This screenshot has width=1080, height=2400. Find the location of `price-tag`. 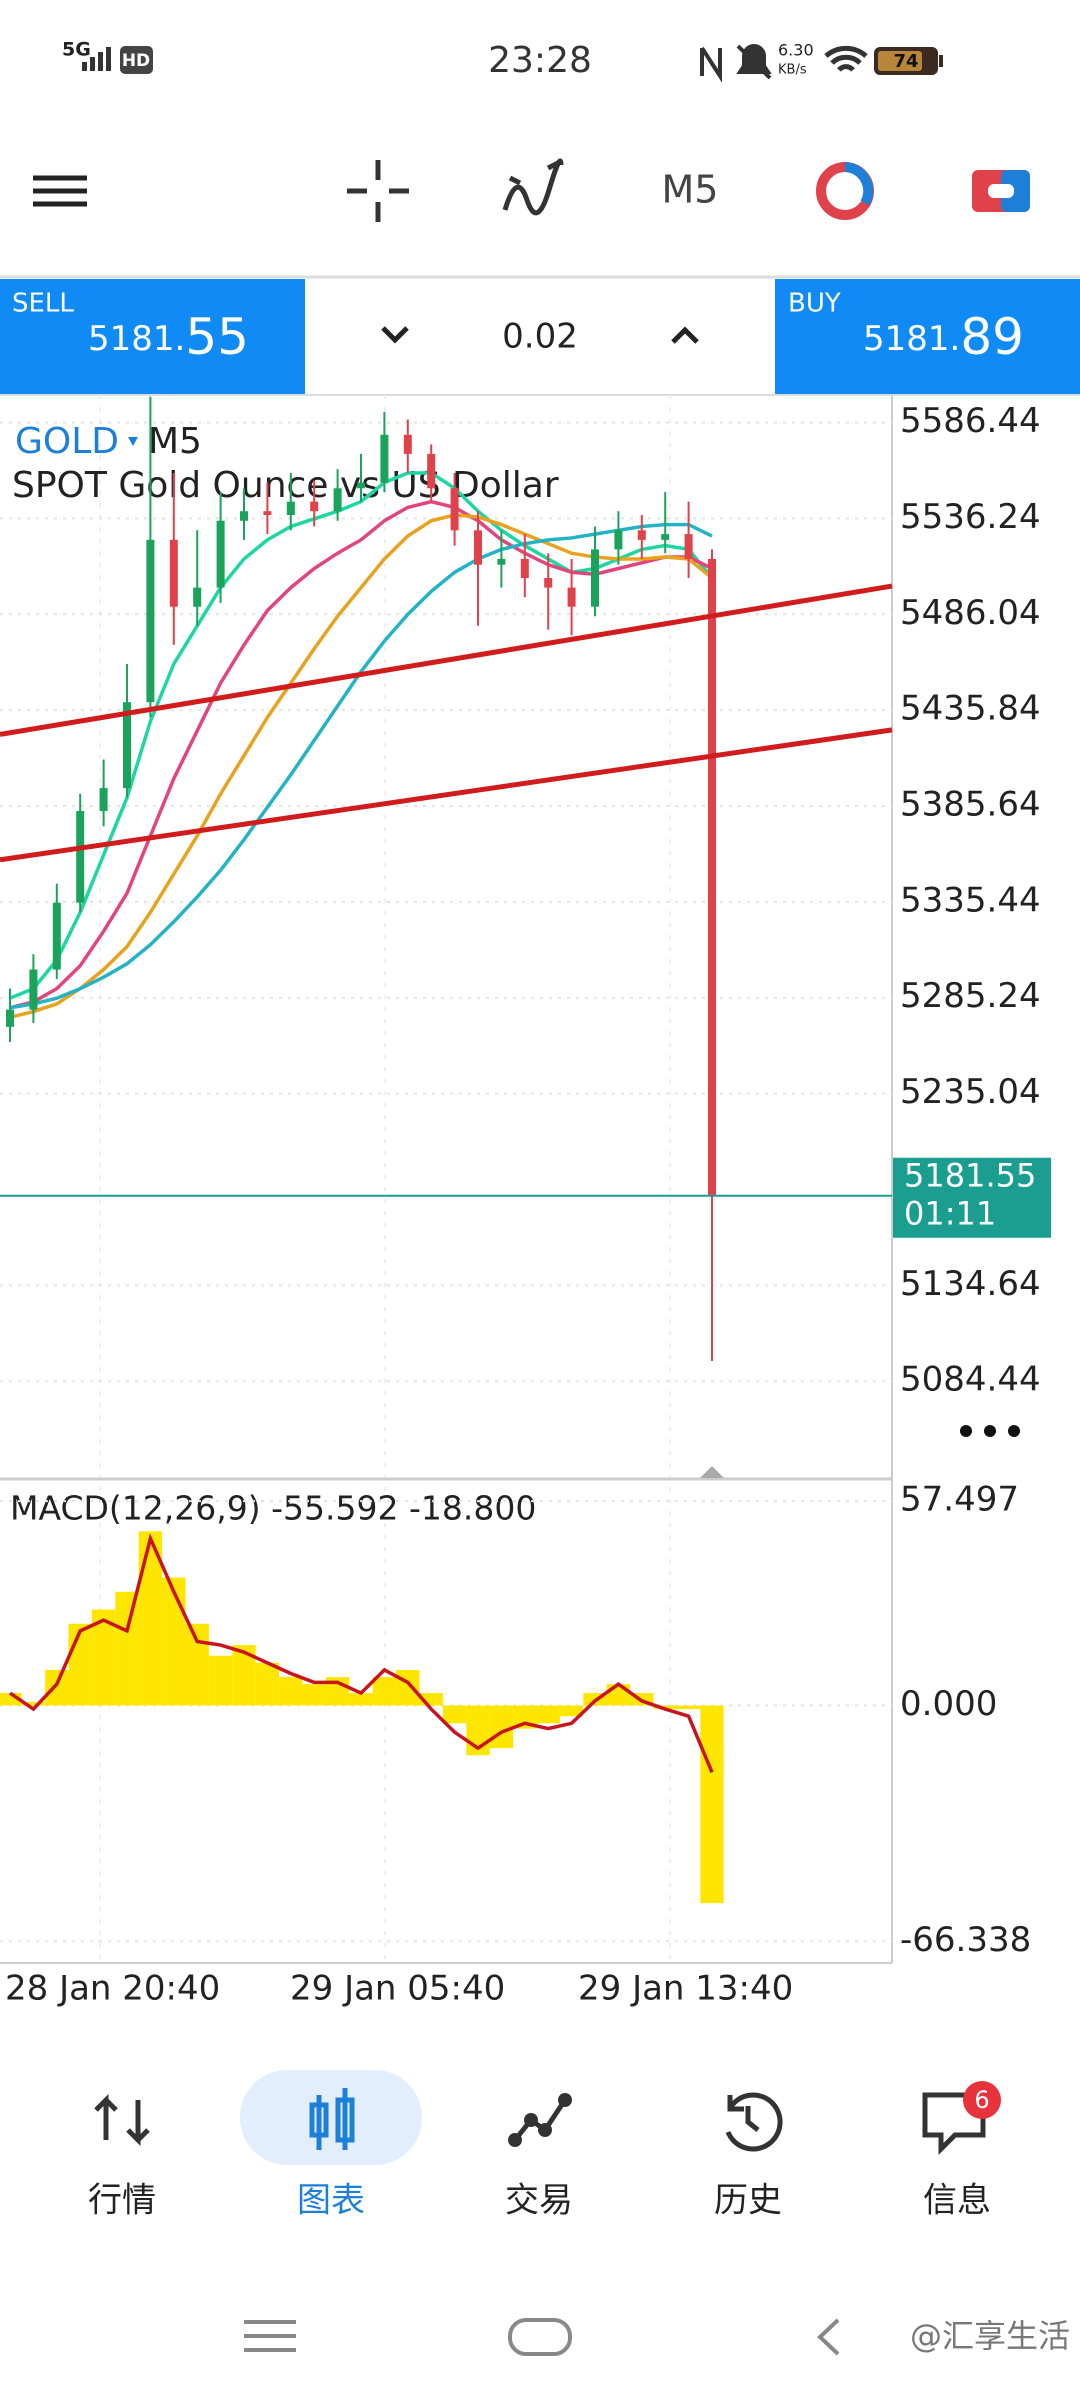

price-tag is located at coordinates (972, 1197).